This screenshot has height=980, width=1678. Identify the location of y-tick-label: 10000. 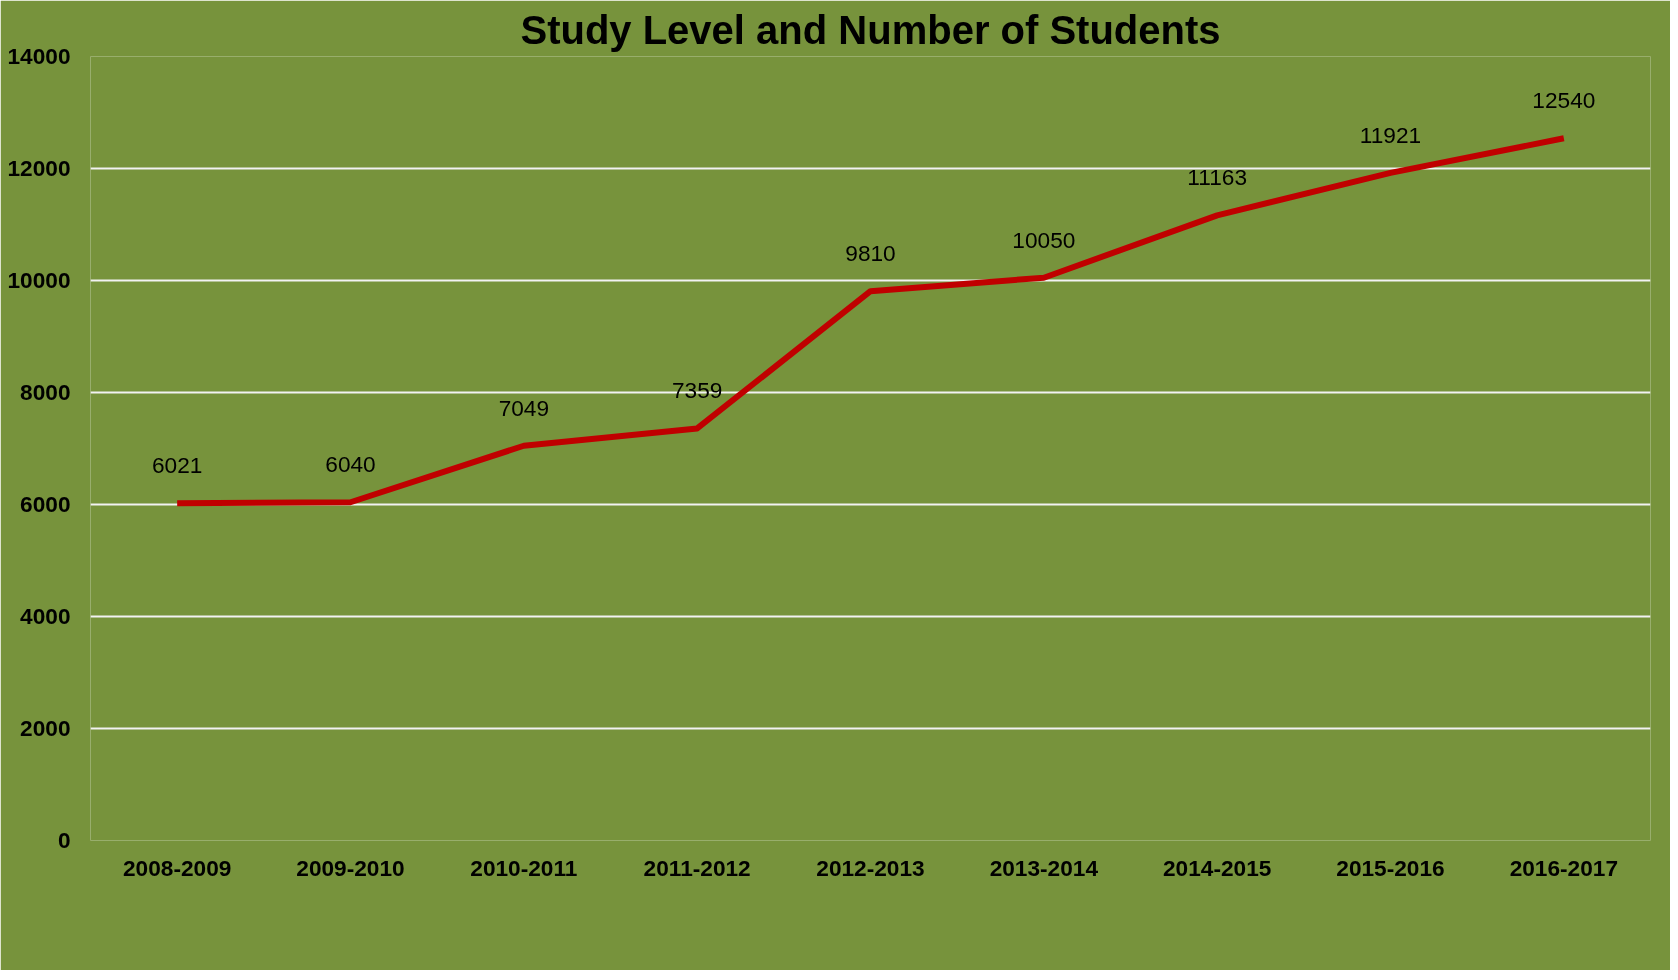
(39, 280).